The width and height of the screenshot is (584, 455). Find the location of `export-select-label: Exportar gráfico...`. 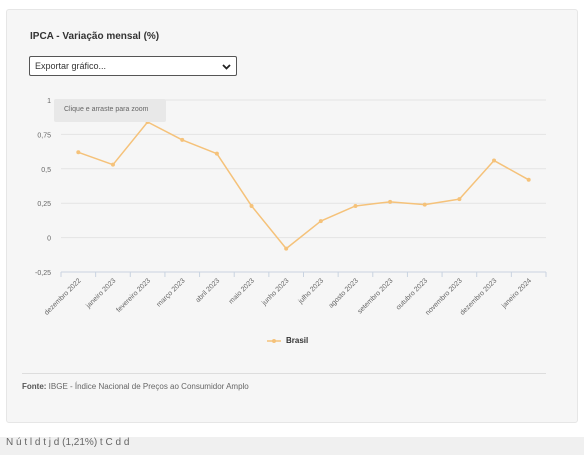

export-select-label: Exportar gráfico... is located at coordinates (71, 66).